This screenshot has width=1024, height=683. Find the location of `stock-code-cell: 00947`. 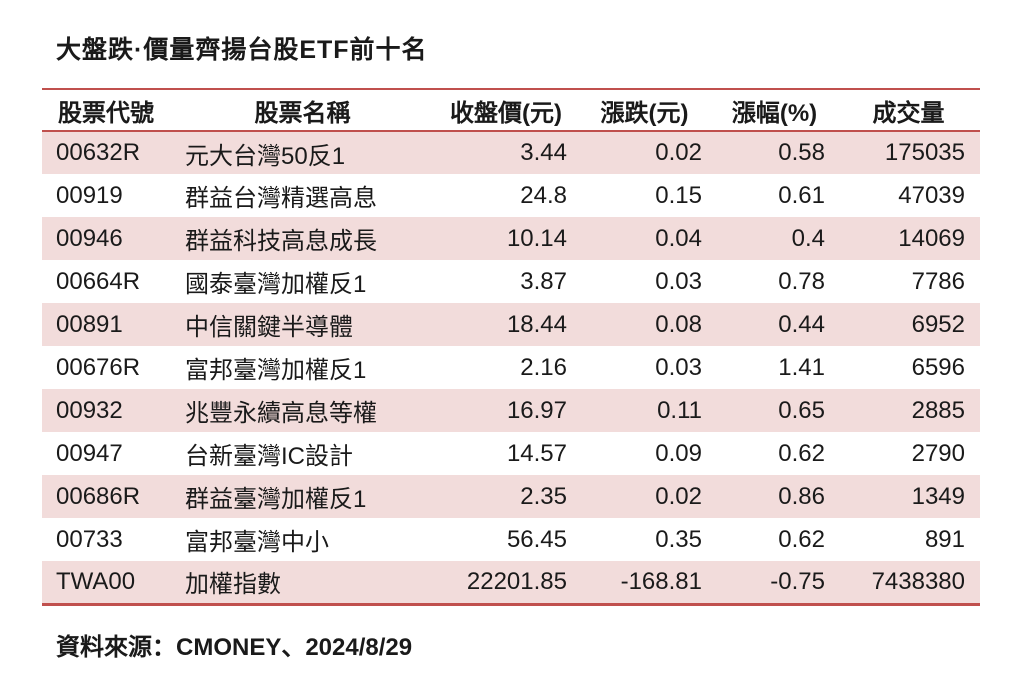

stock-code-cell: 00947 is located at coordinates (89, 453).